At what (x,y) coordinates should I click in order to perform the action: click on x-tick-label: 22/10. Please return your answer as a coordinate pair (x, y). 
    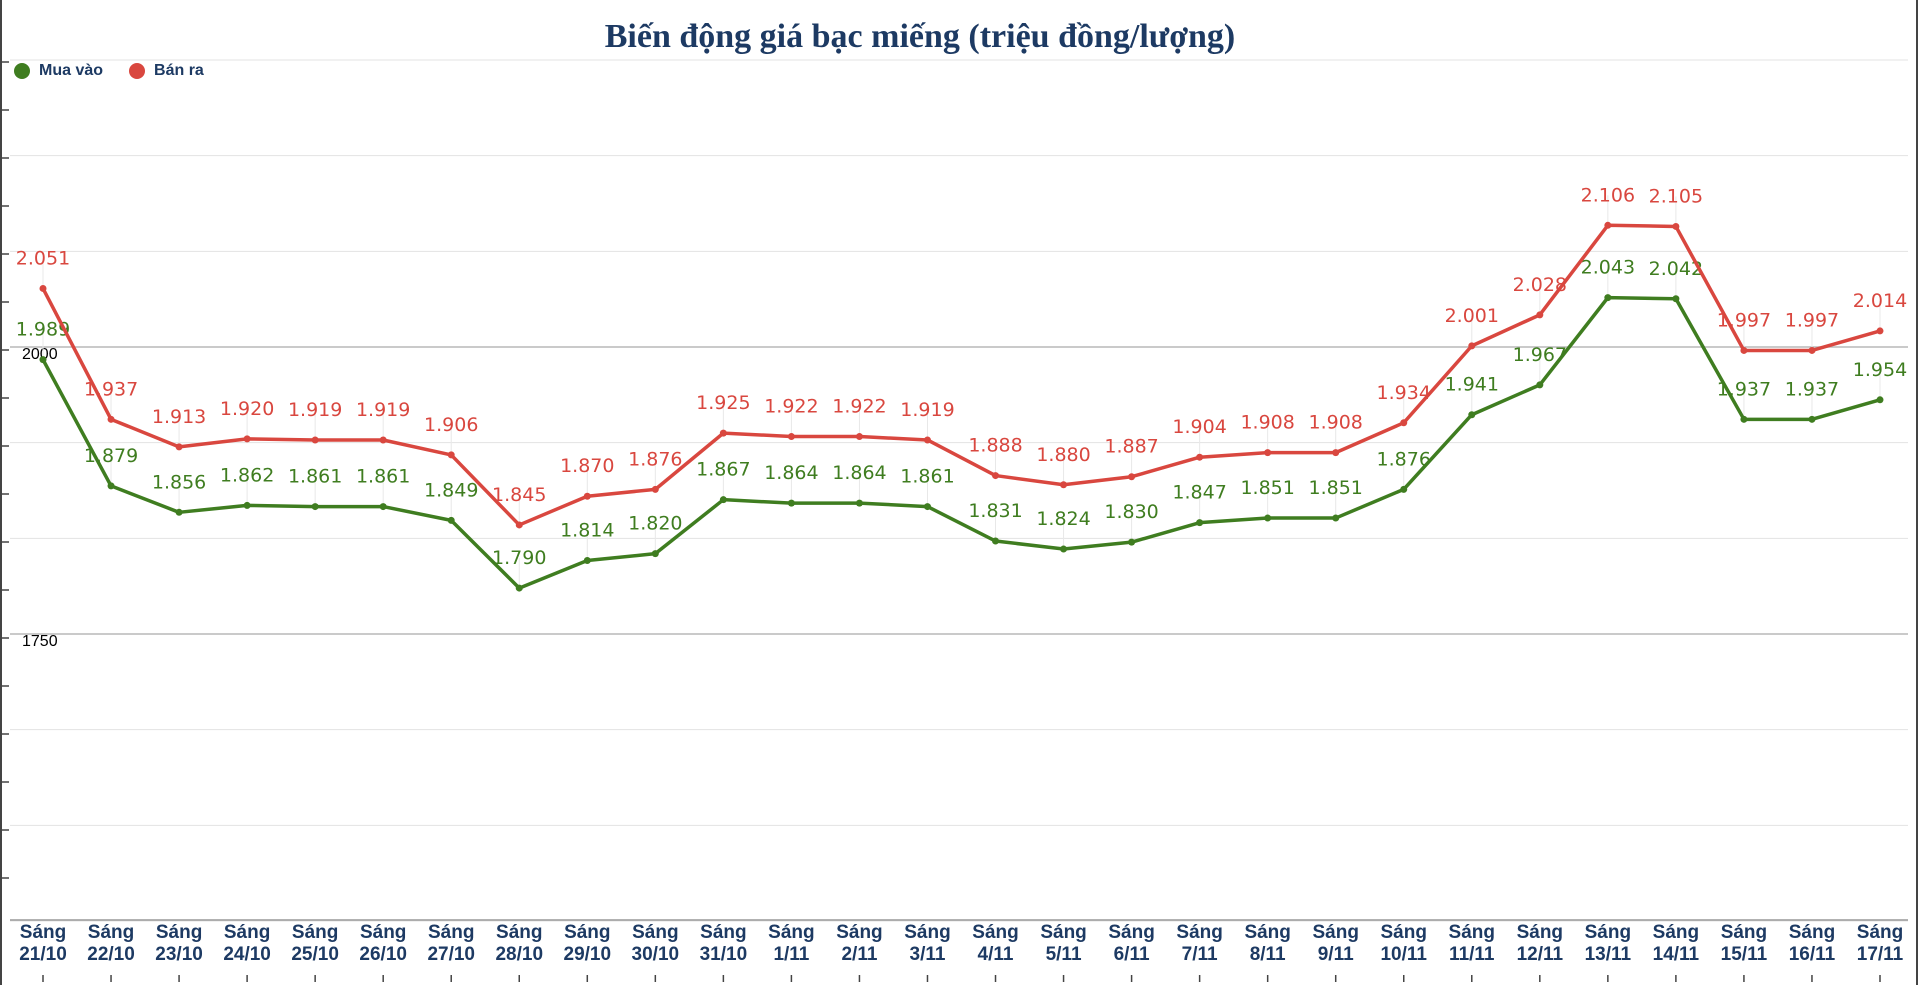
    Looking at the image, I should click on (111, 954).